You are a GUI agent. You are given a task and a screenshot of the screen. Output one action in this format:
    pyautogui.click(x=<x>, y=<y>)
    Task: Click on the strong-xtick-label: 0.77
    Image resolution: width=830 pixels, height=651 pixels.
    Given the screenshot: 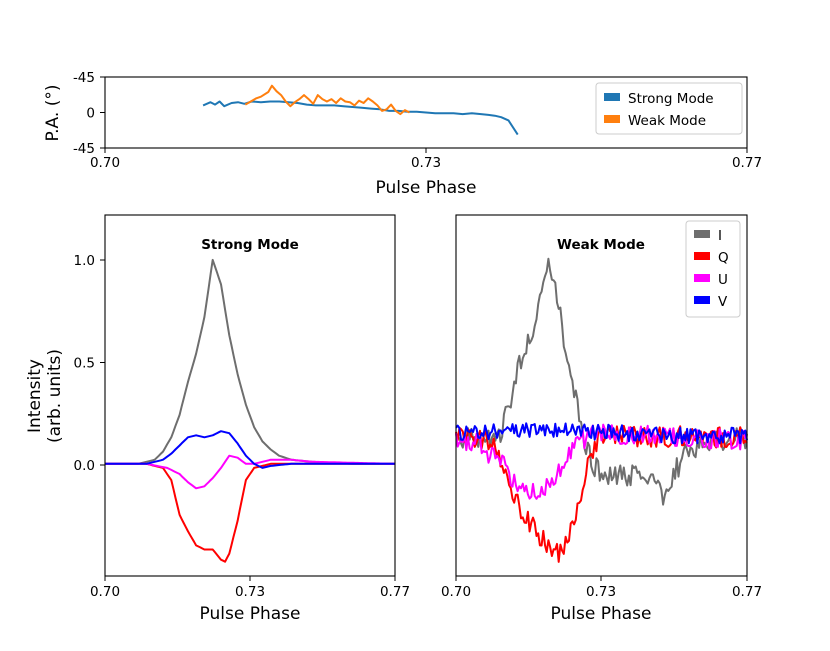 What is the action you would take?
    pyautogui.click(x=395, y=592)
    